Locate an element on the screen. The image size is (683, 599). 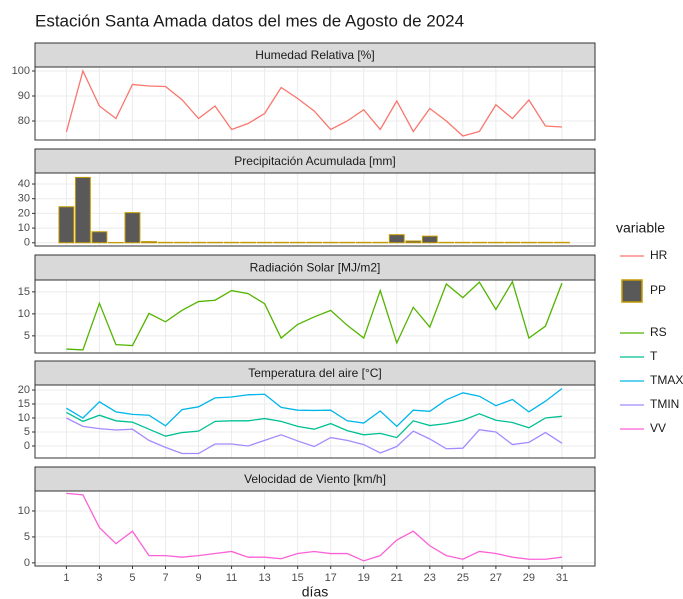
legend-label: TMAX is located at coordinates (666, 380).